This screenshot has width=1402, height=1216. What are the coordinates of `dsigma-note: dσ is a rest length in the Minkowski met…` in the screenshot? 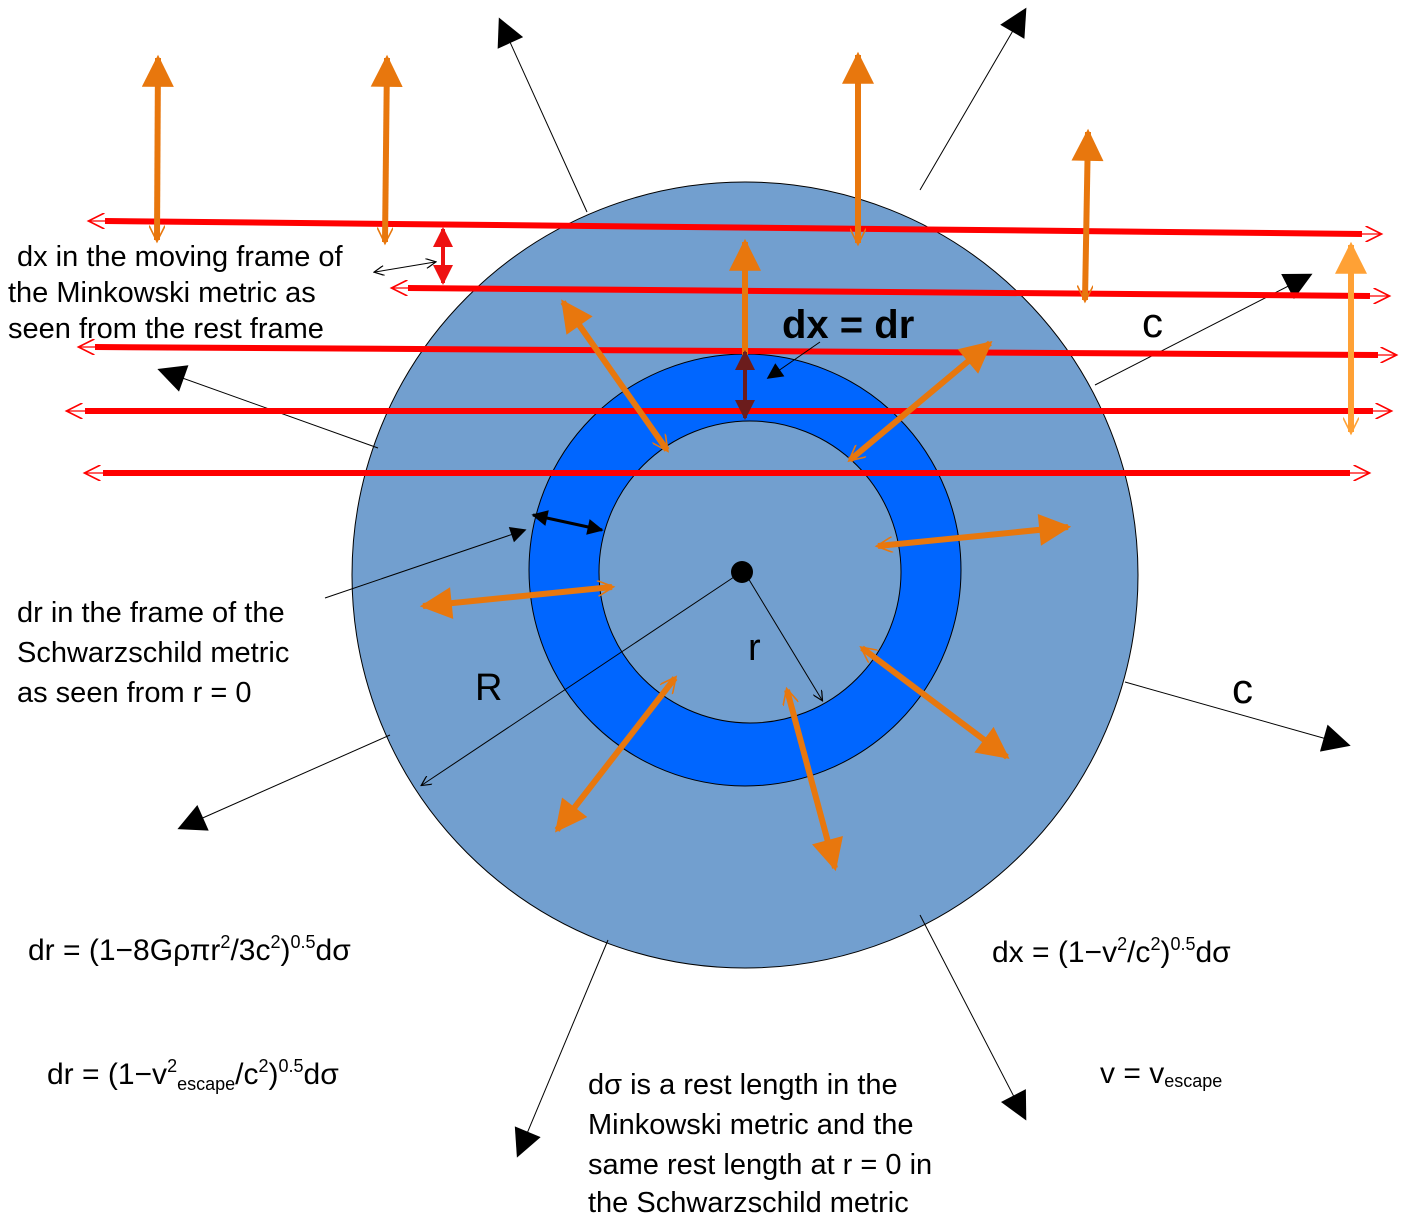 It's located at (764, 1142).